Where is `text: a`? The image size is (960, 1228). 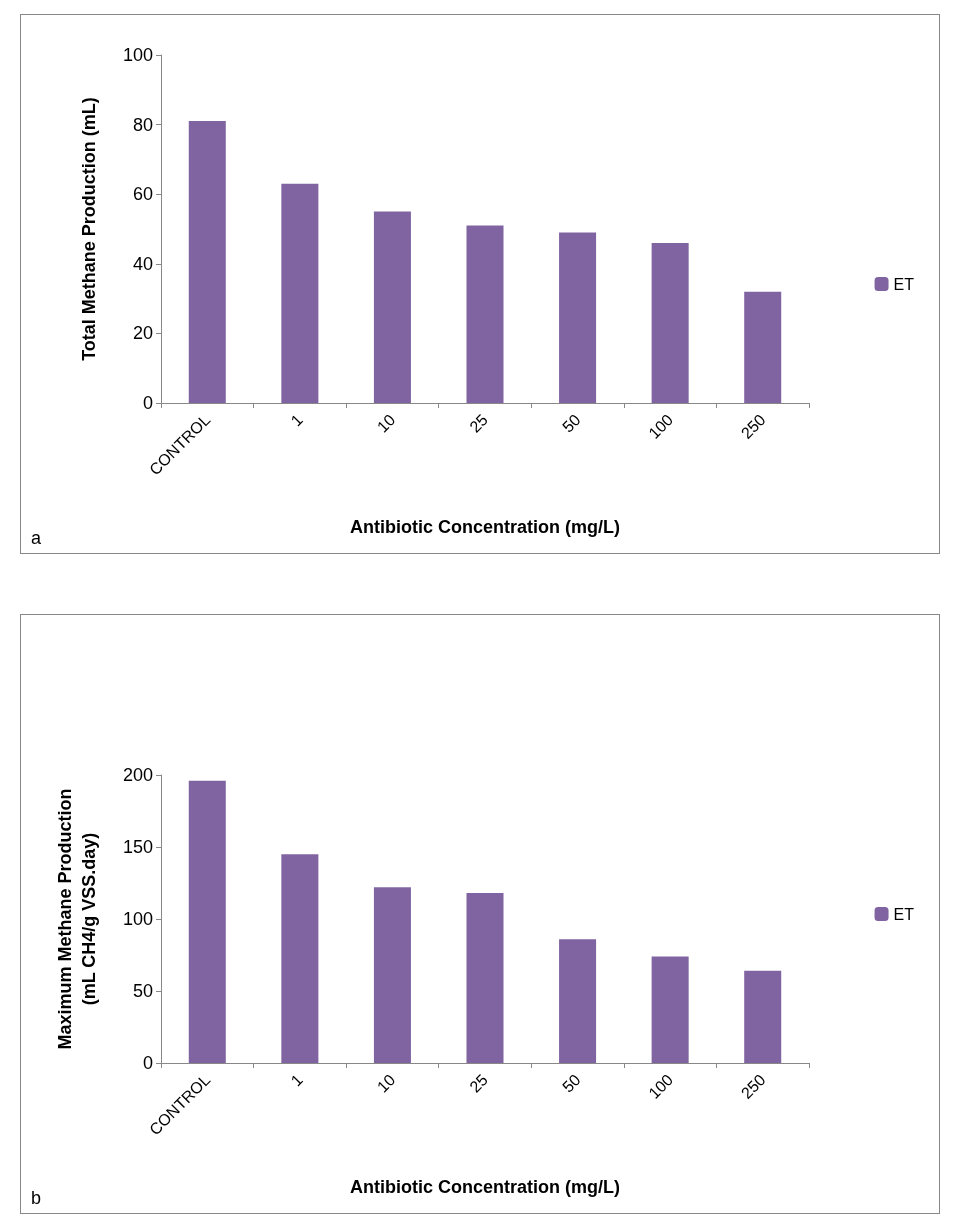 text: a is located at coordinates (36, 538).